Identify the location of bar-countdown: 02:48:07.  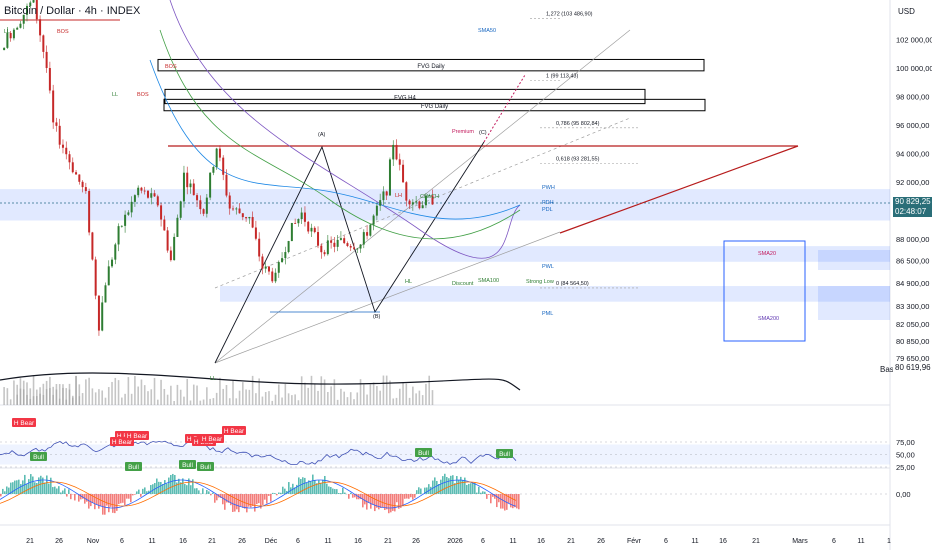
(913, 212).